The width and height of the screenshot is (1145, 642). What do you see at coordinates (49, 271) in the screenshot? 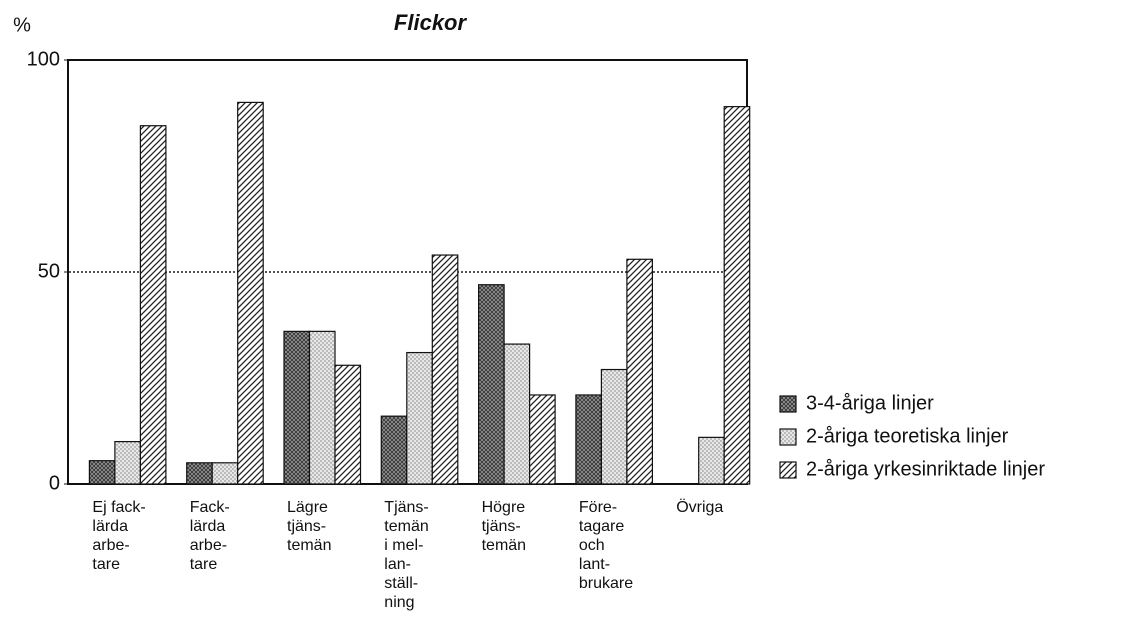
I see `y-tick-label: 50` at bounding box center [49, 271].